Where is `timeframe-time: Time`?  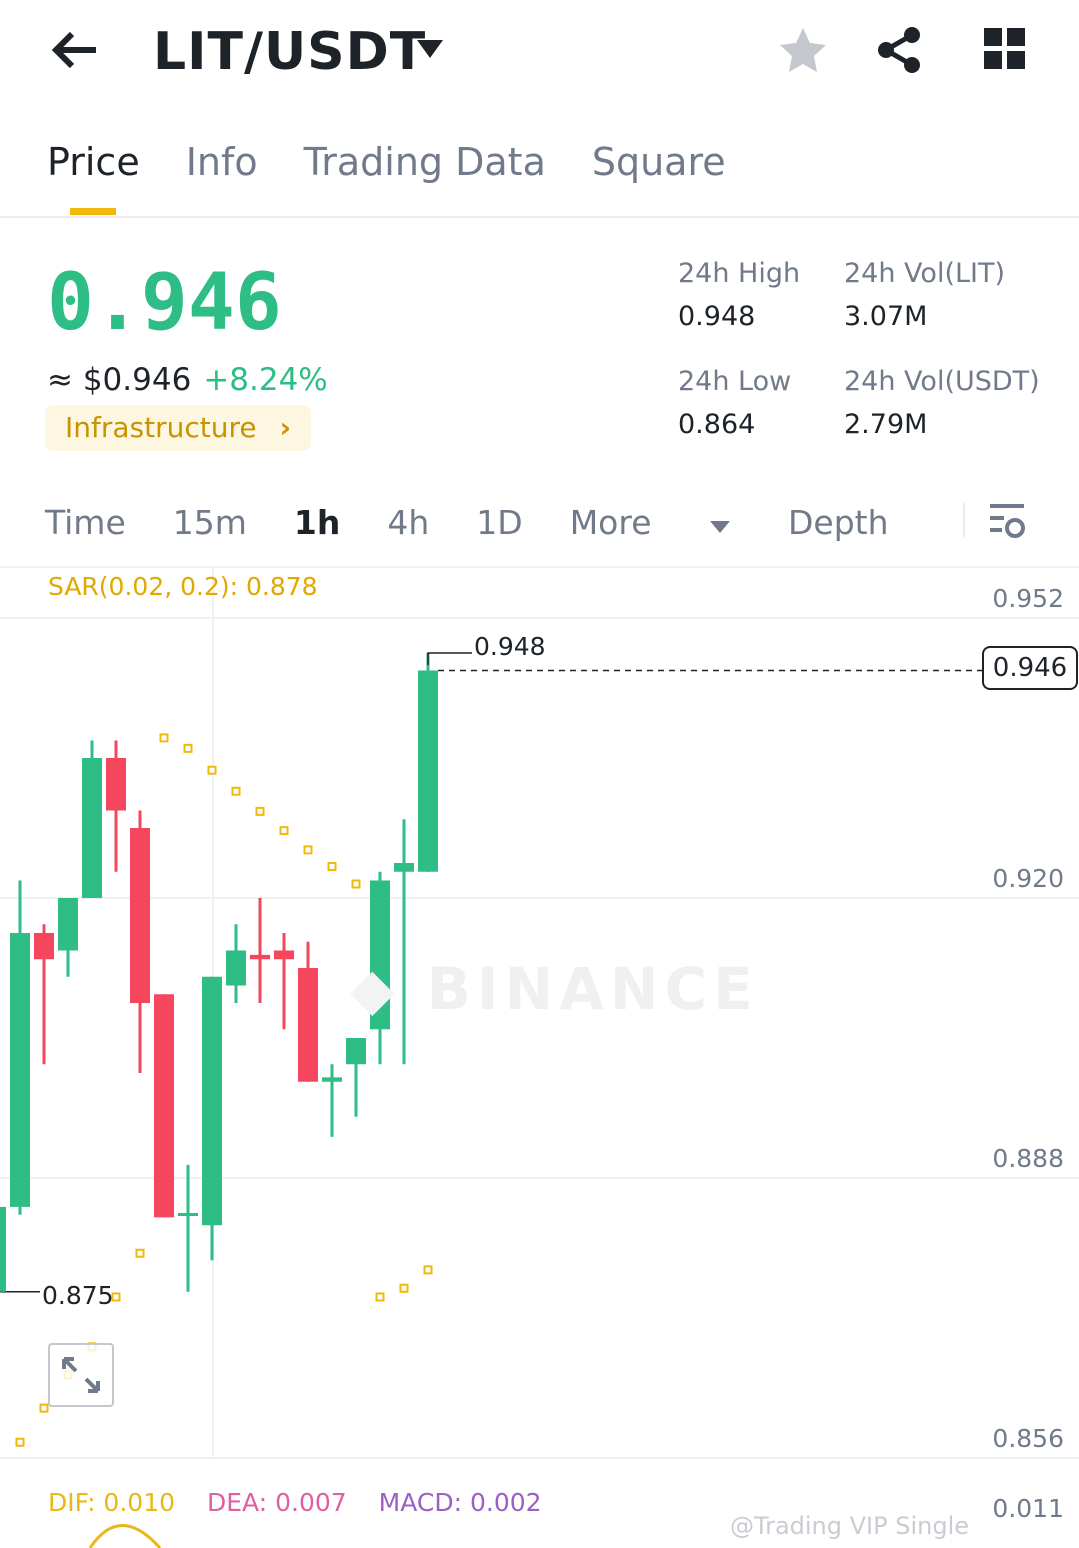
timeframe-time: Time is located at coordinates (85, 522).